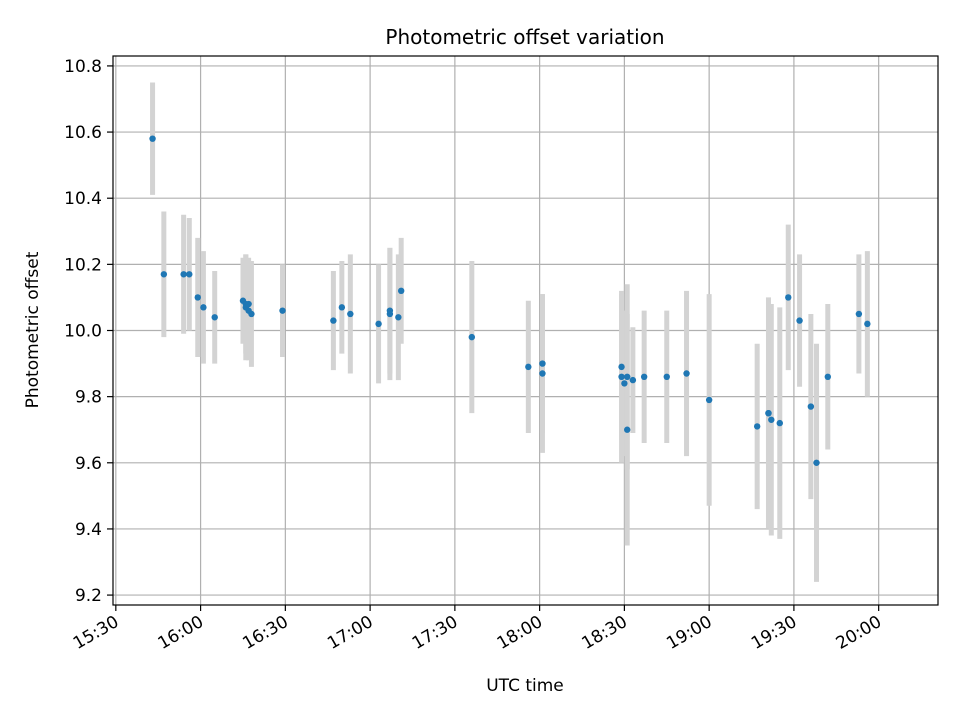 Image resolution: width=960 pixels, height=720 pixels. What do you see at coordinates (83, 332) in the screenshot?
I see `y-tick-label: 10.0` at bounding box center [83, 332].